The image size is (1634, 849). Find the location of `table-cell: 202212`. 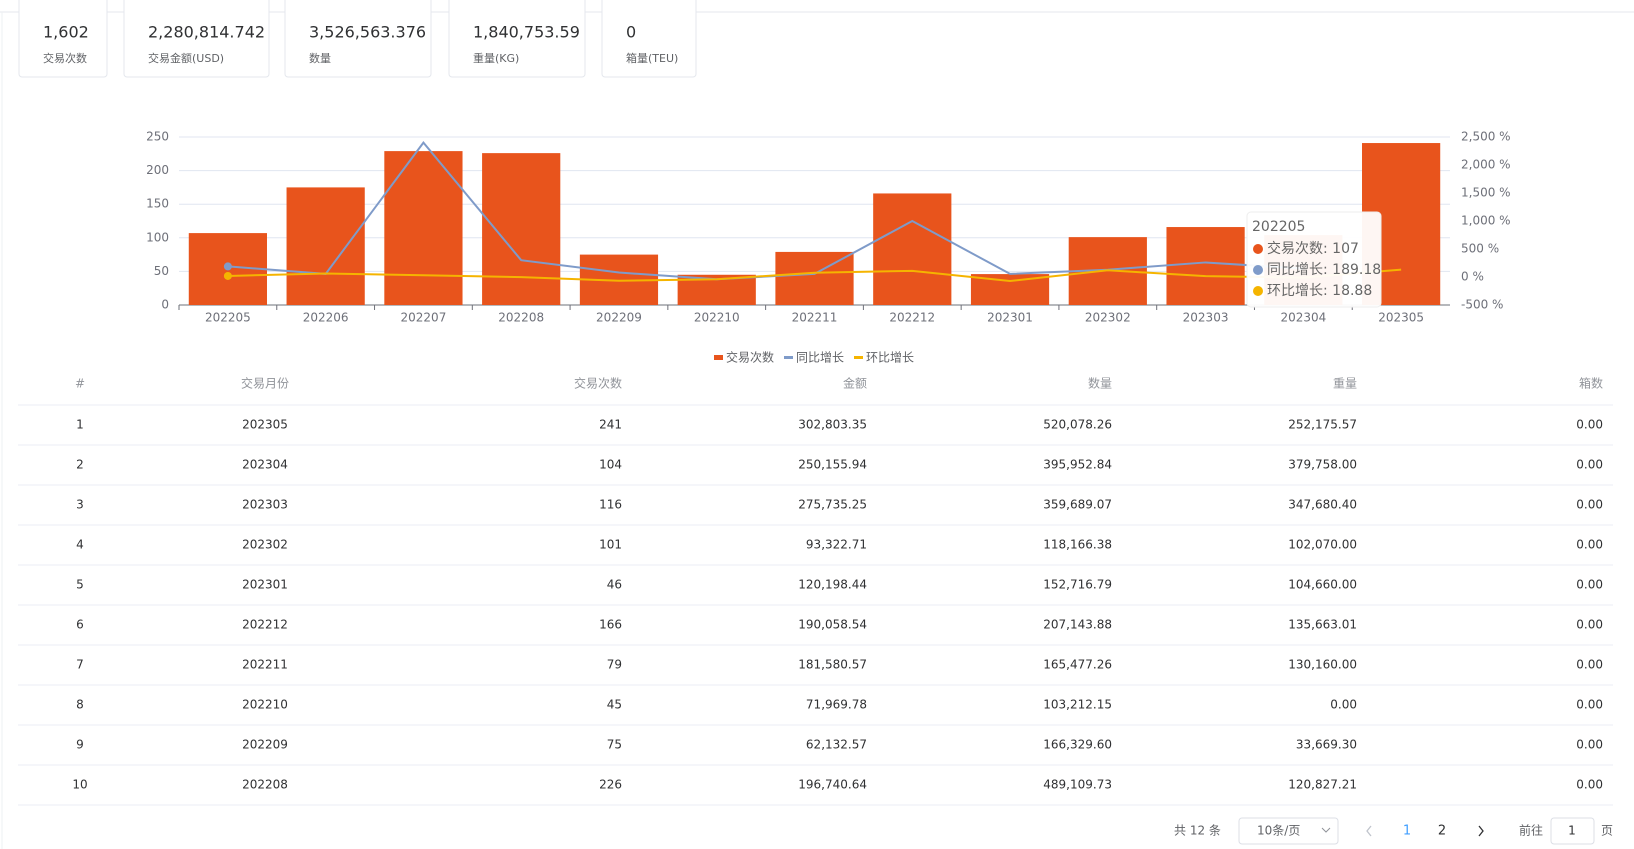

table-cell: 202212 is located at coordinates (265, 625).